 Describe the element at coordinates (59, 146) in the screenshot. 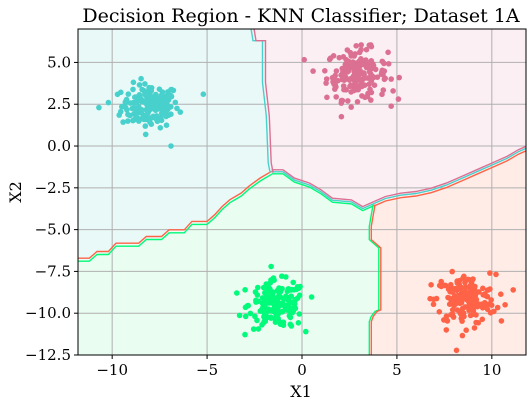

I see `y-tick-label: 0.0` at that location.